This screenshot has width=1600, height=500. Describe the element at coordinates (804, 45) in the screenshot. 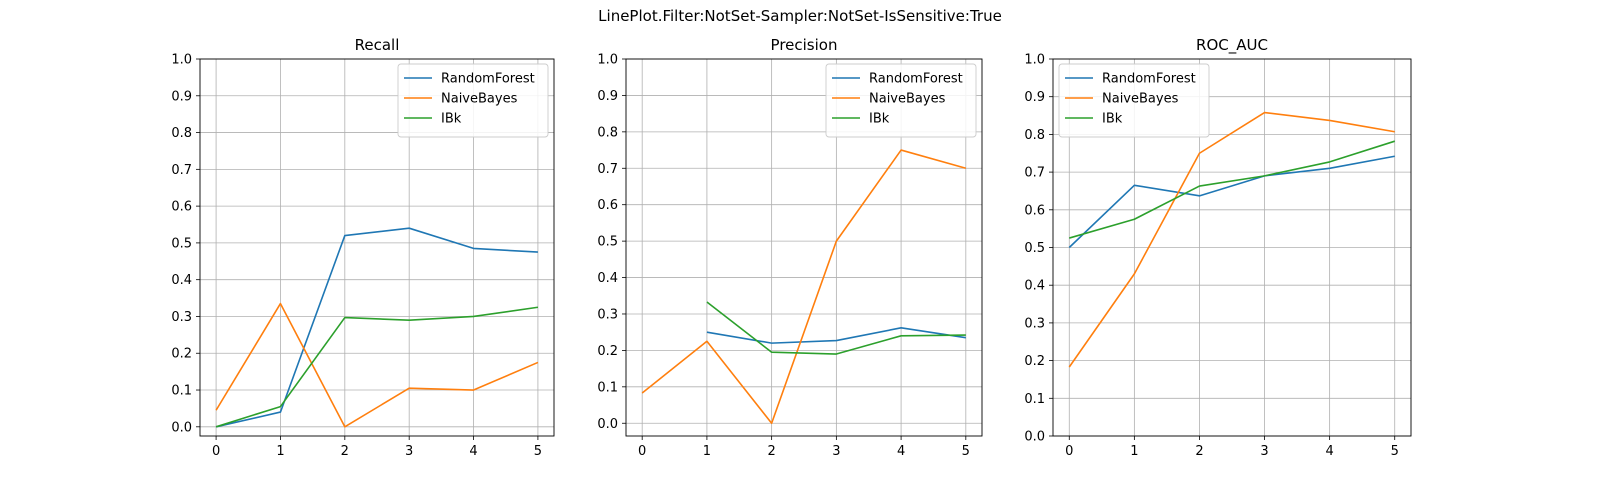

I see `panel-title: Precision` at that location.